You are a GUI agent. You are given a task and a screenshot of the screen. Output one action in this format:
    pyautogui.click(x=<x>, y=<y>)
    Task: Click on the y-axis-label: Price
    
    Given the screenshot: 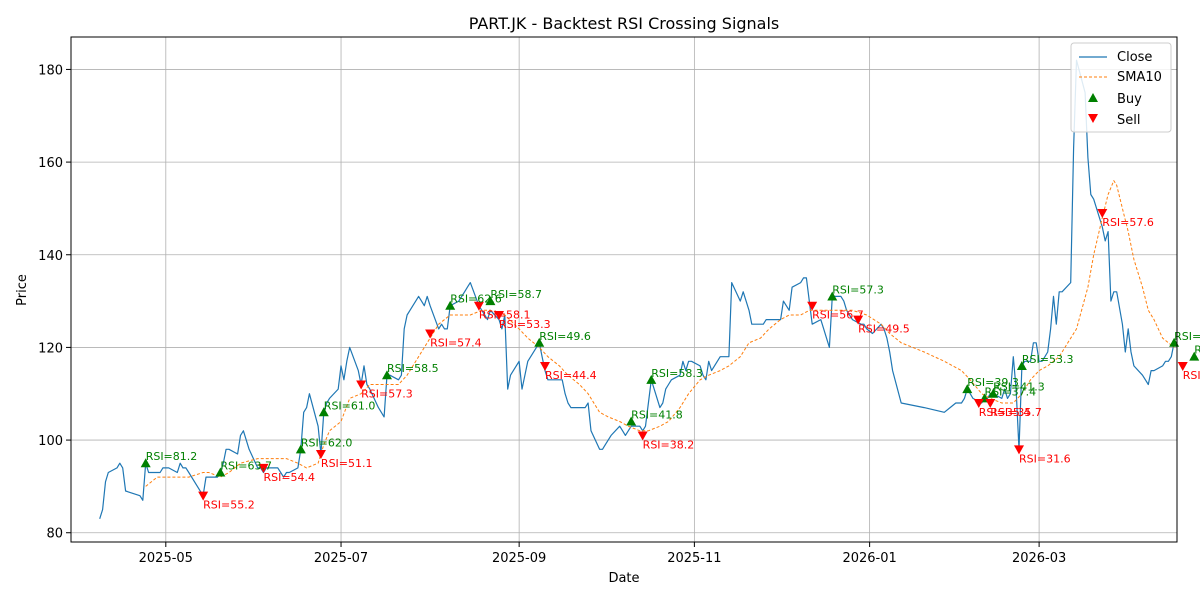 What is the action you would take?
    pyautogui.click(x=22, y=290)
    